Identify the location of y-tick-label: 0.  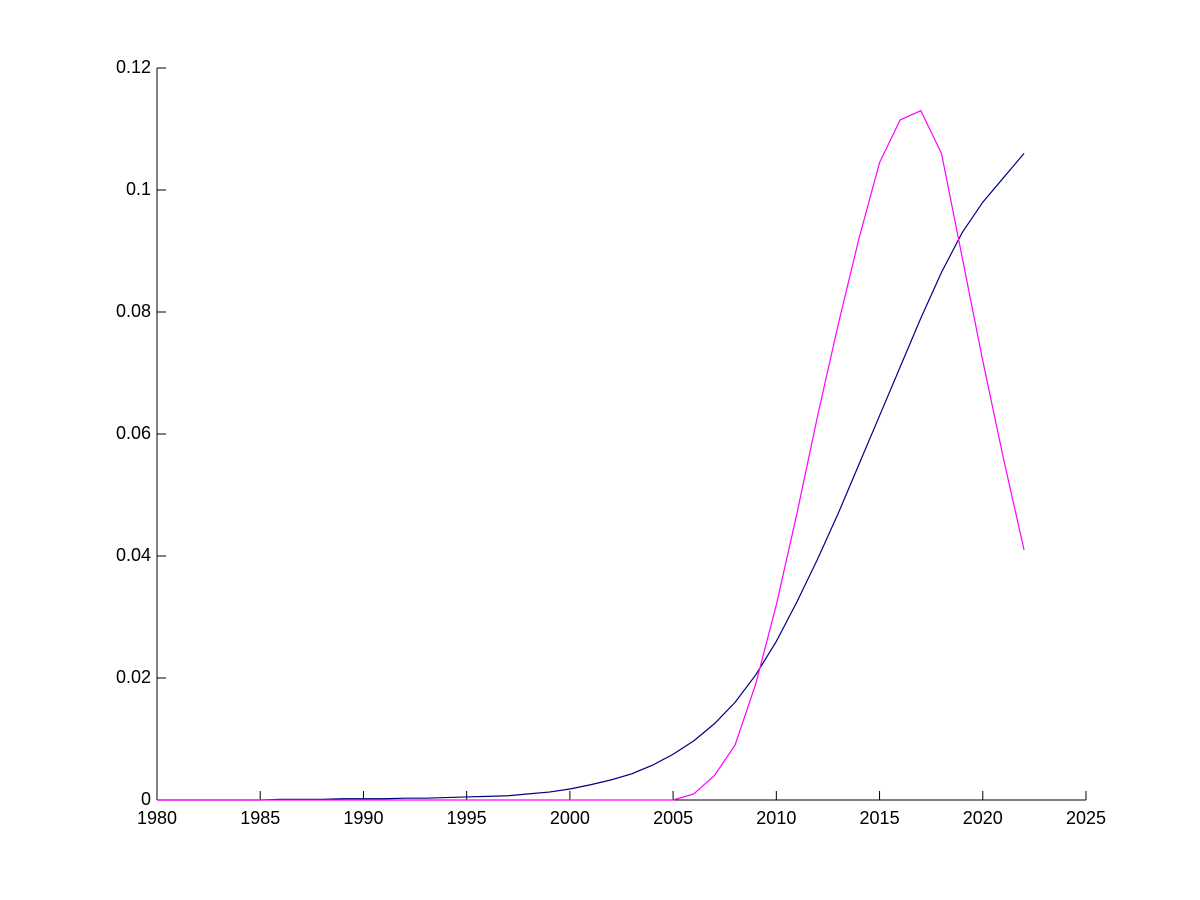
(146, 799).